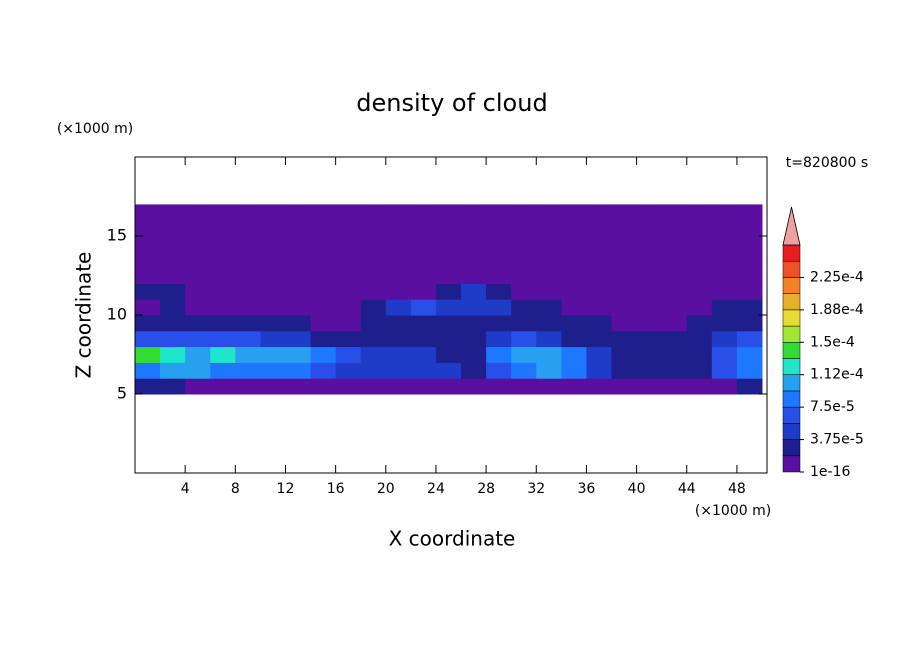  I want to click on x-unit: (×1000 m), so click(733, 511).